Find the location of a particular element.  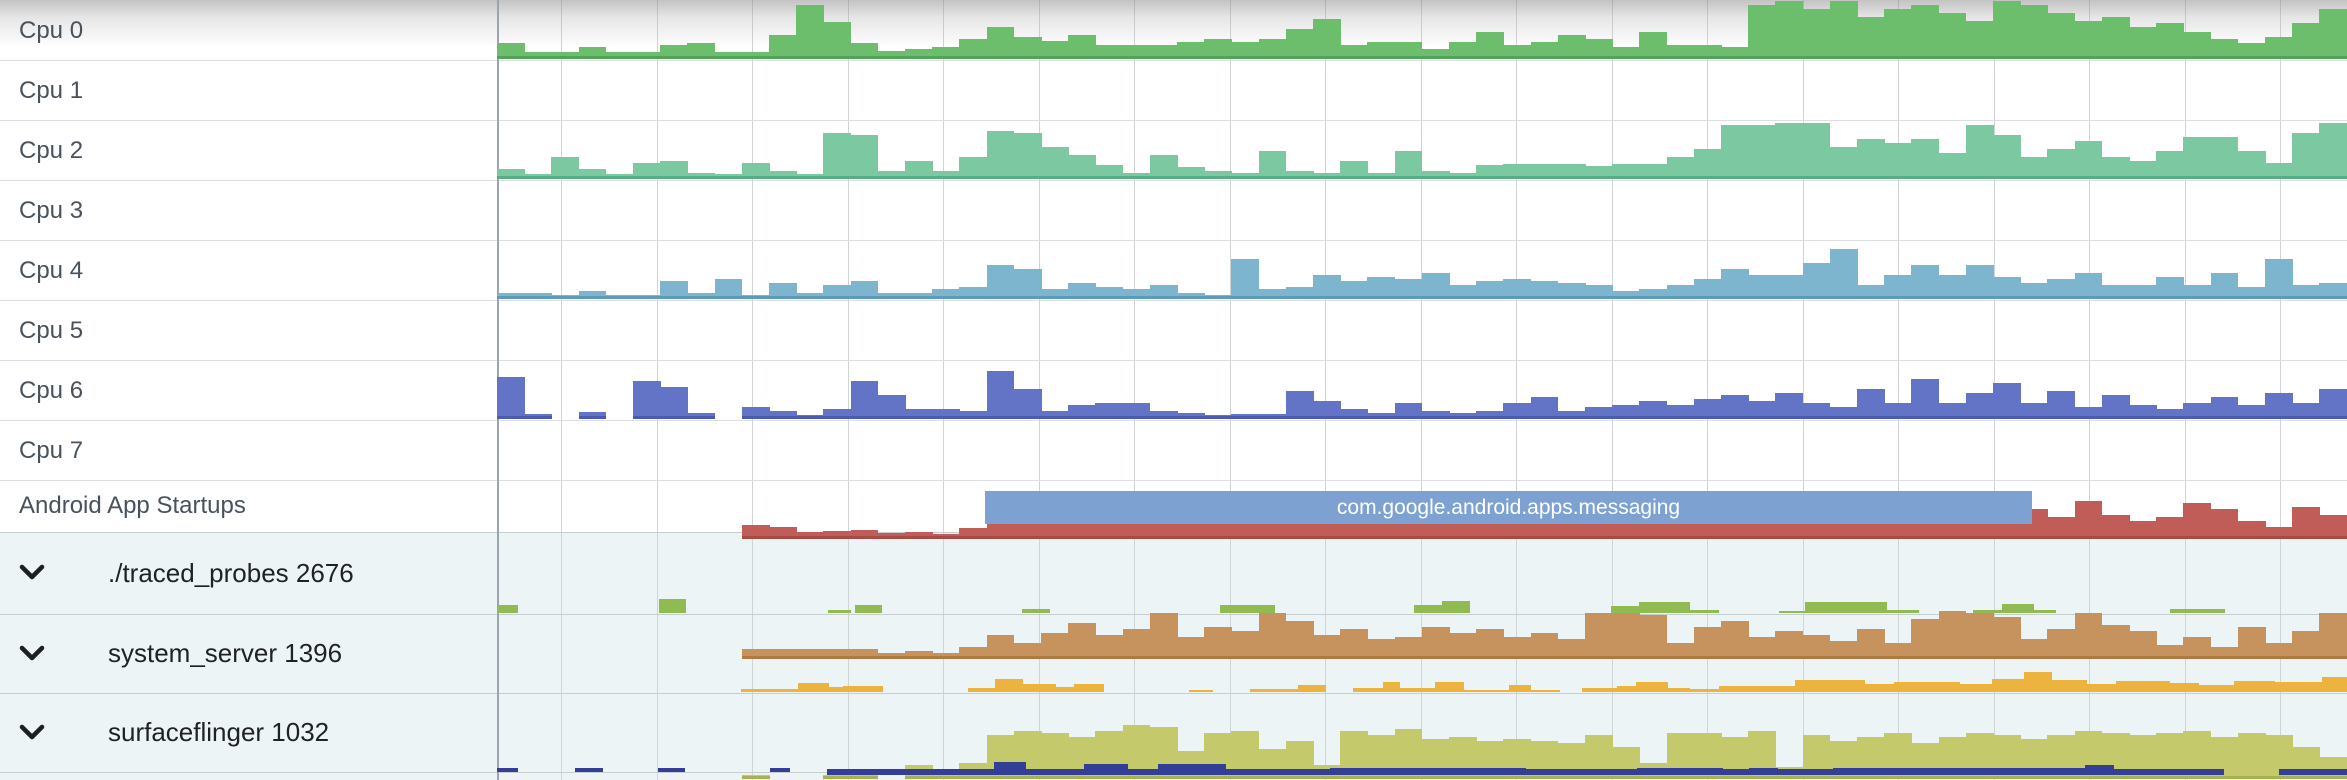

startup-slice: com.google.android.apps.messaging is located at coordinates (1508, 507).